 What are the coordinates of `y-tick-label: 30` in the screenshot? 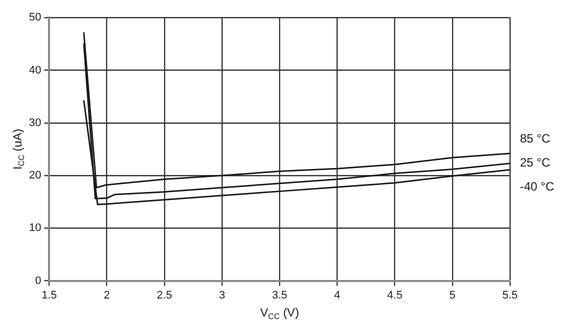 It's located at (35, 122).